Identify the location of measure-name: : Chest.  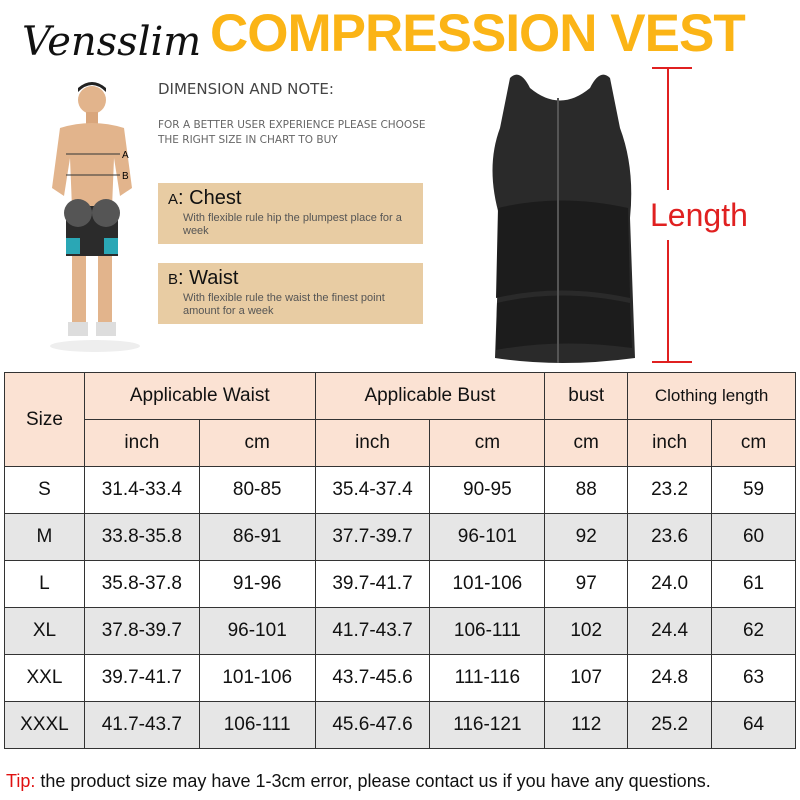
(210, 198).